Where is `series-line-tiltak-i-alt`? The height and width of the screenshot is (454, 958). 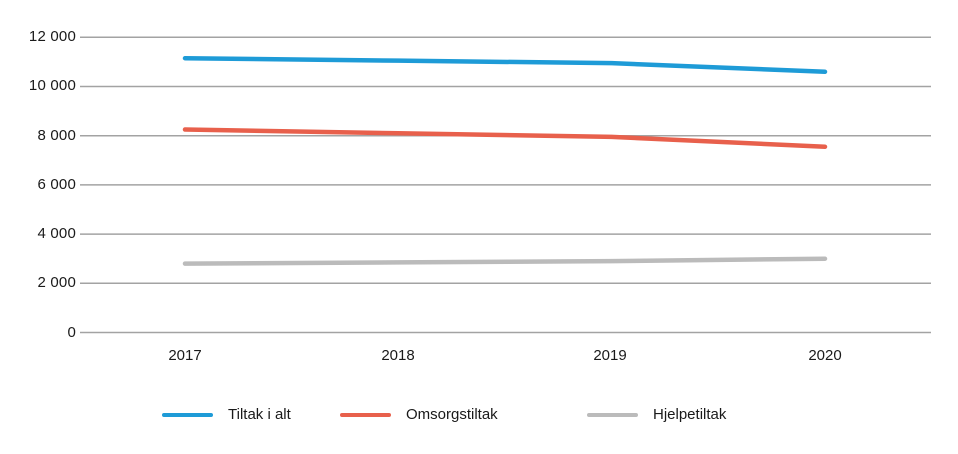 series-line-tiltak-i-alt is located at coordinates (505, 64).